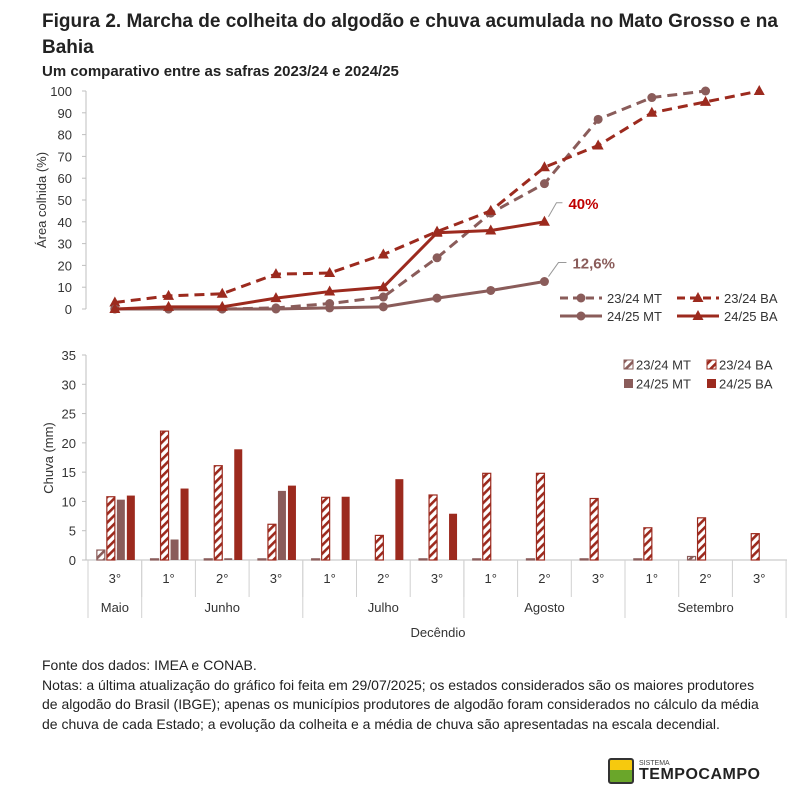 The height and width of the screenshot is (791, 790). What do you see at coordinates (65, 222) in the screenshot?
I see `y-tick-label: 40` at bounding box center [65, 222].